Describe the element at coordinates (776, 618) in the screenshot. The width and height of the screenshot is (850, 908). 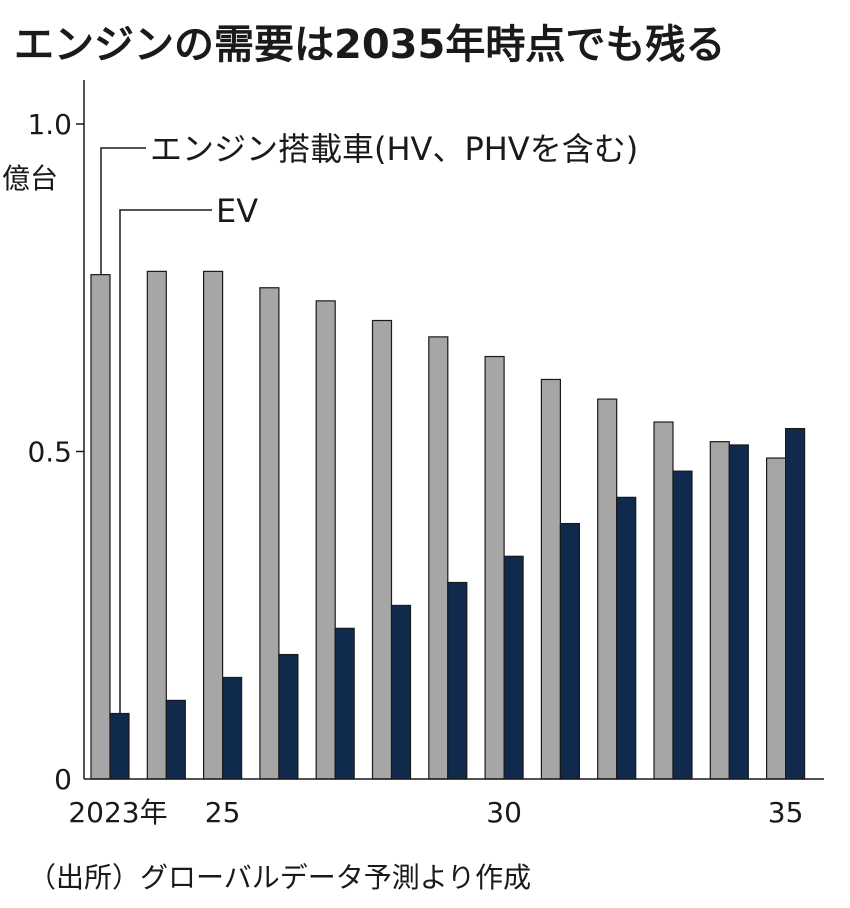
I see `bar-engine-2035` at that location.